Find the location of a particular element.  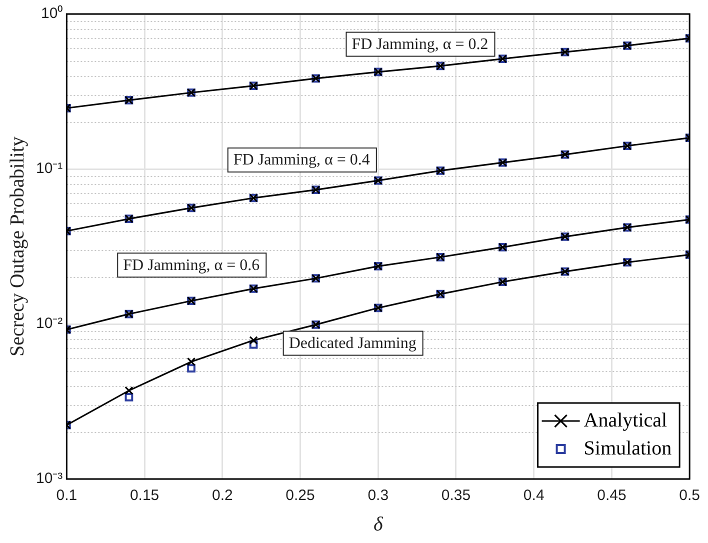

y-axis-title: Secrecy Outage Probability is located at coordinates (17, 246).